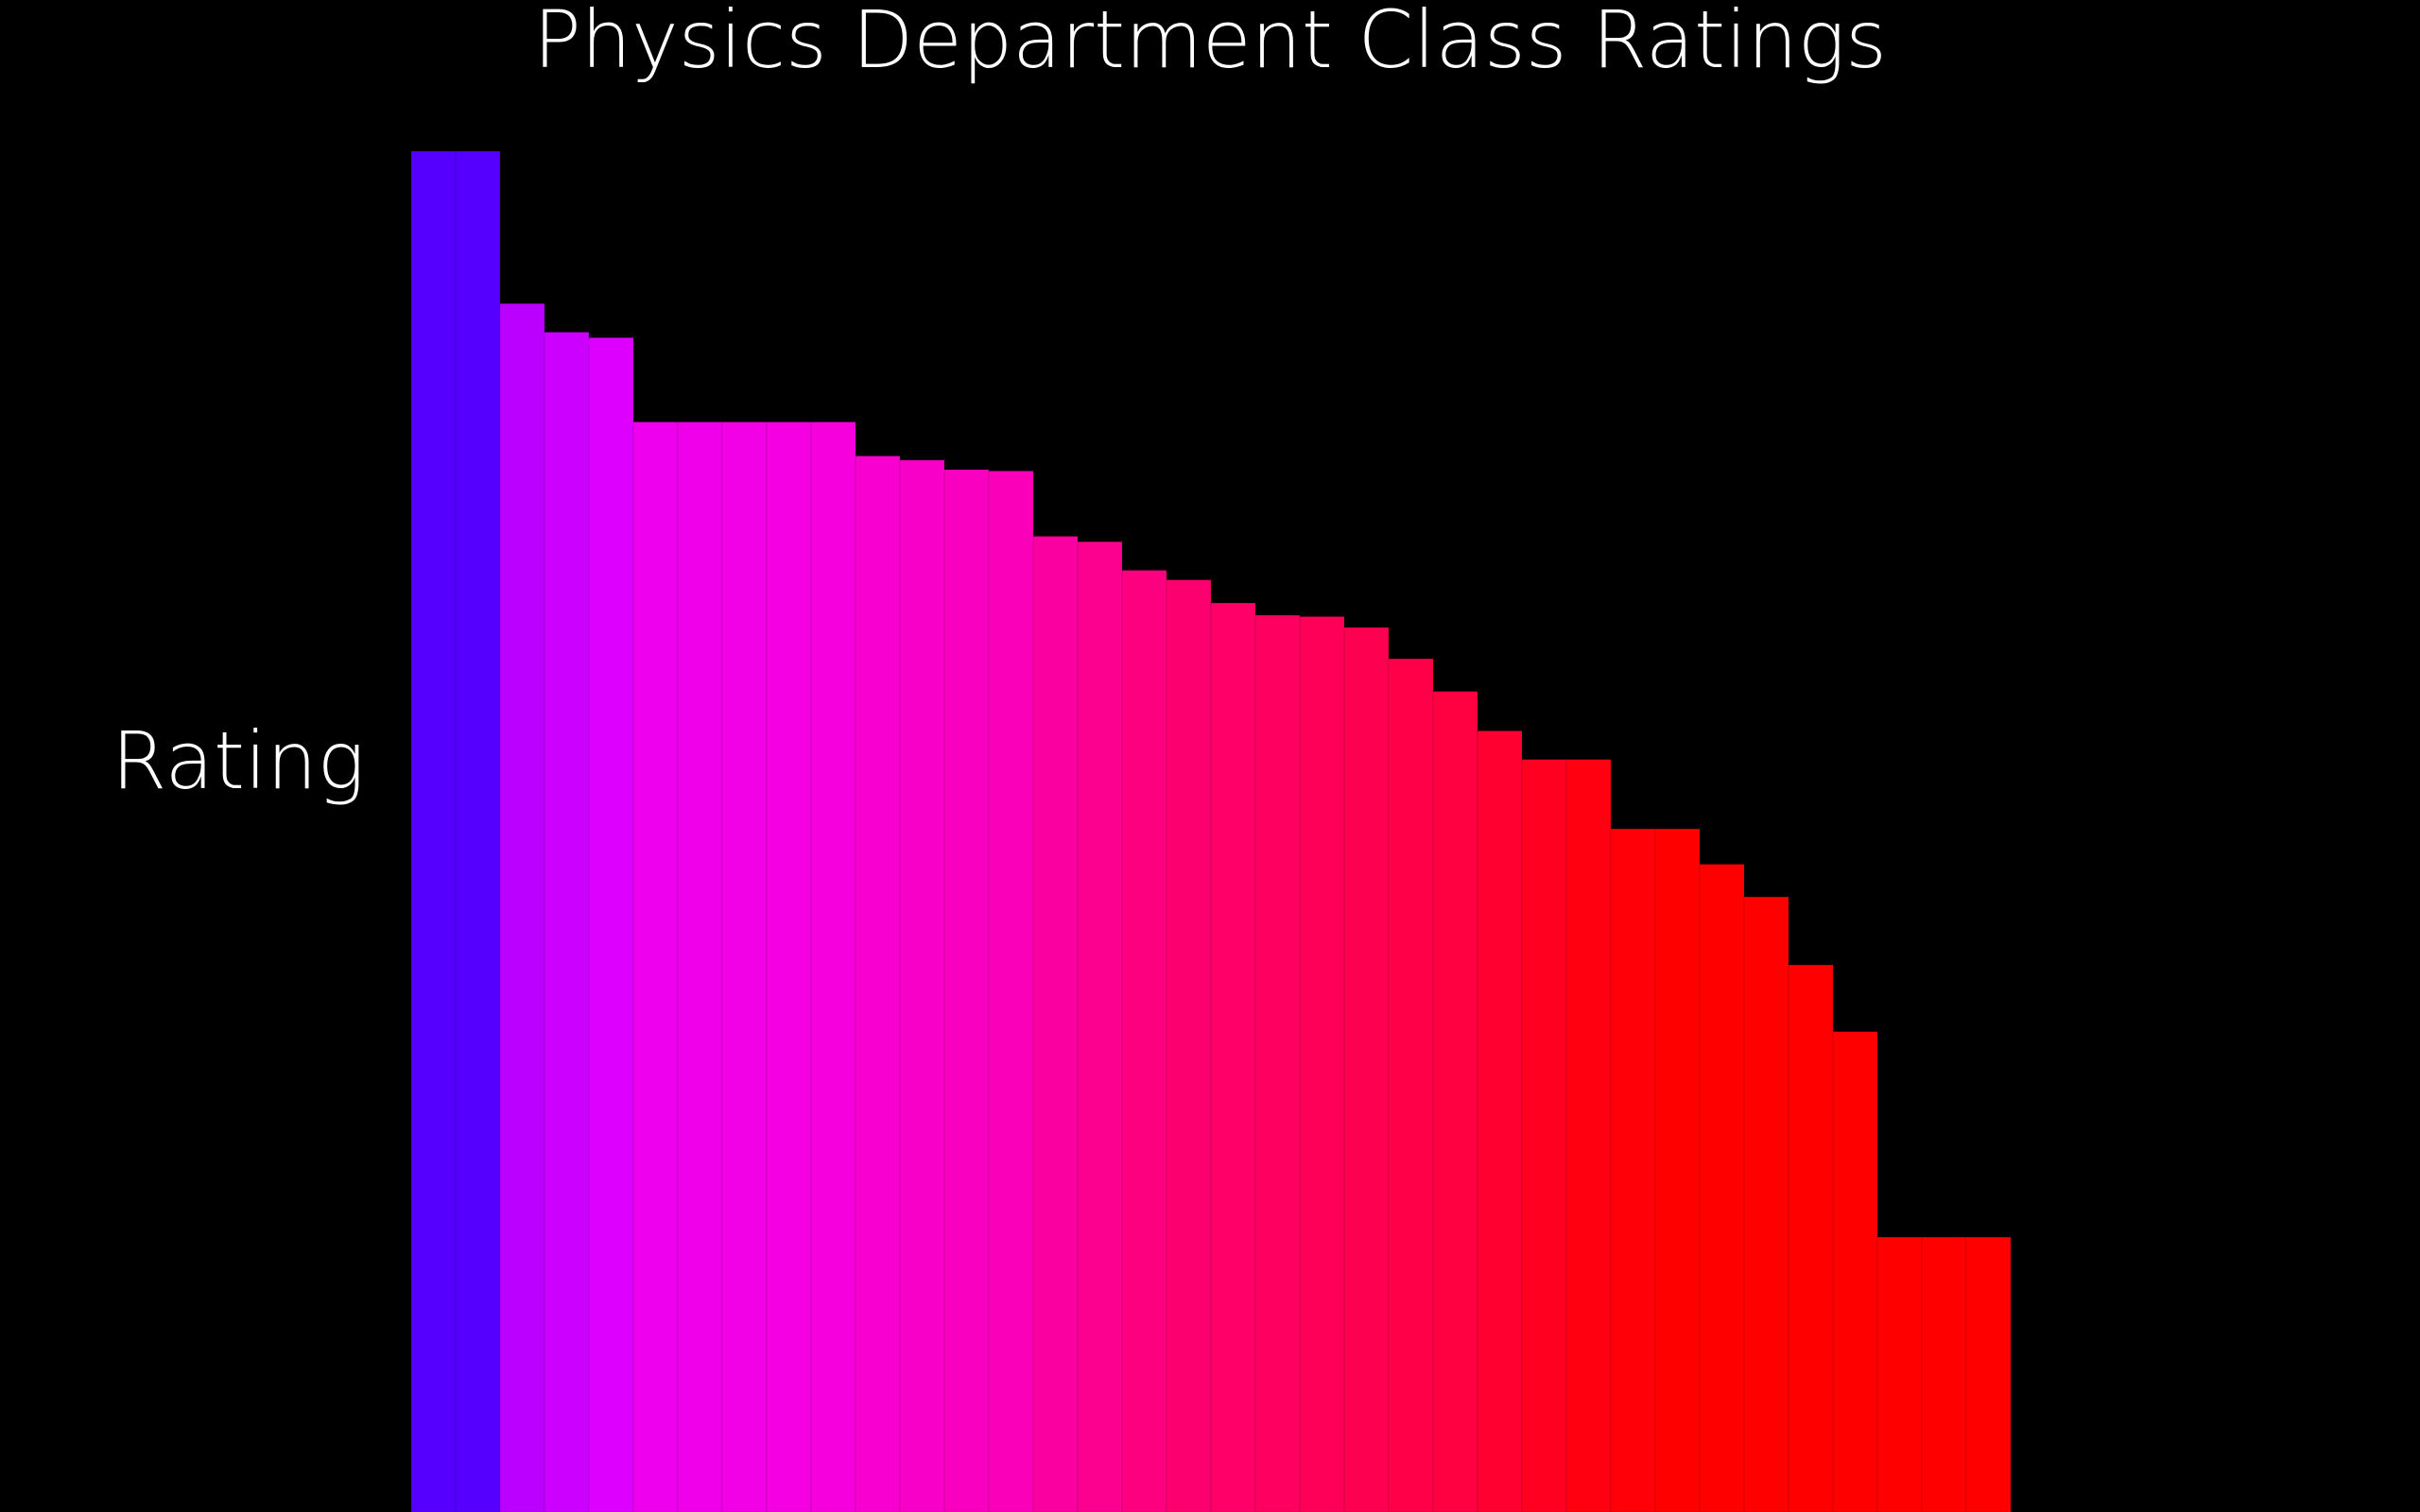  What do you see at coordinates (238, 760) in the screenshot?
I see `y-axis-label: Rating` at bounding box center [238, 760].